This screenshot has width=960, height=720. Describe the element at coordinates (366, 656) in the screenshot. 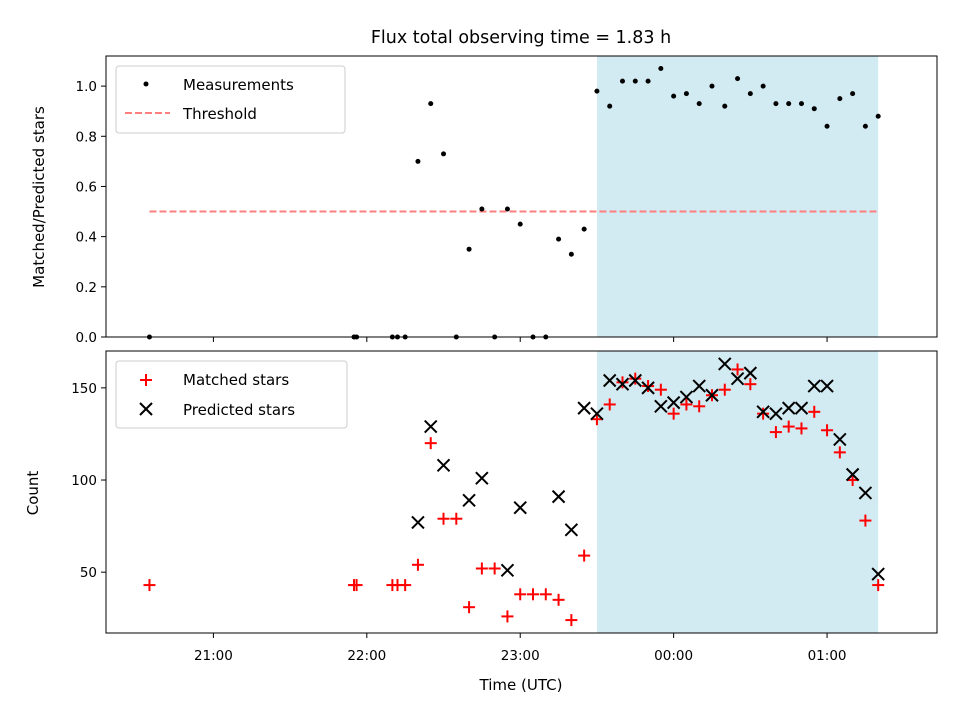

I see `x-tick-label: 22:00` at that location.